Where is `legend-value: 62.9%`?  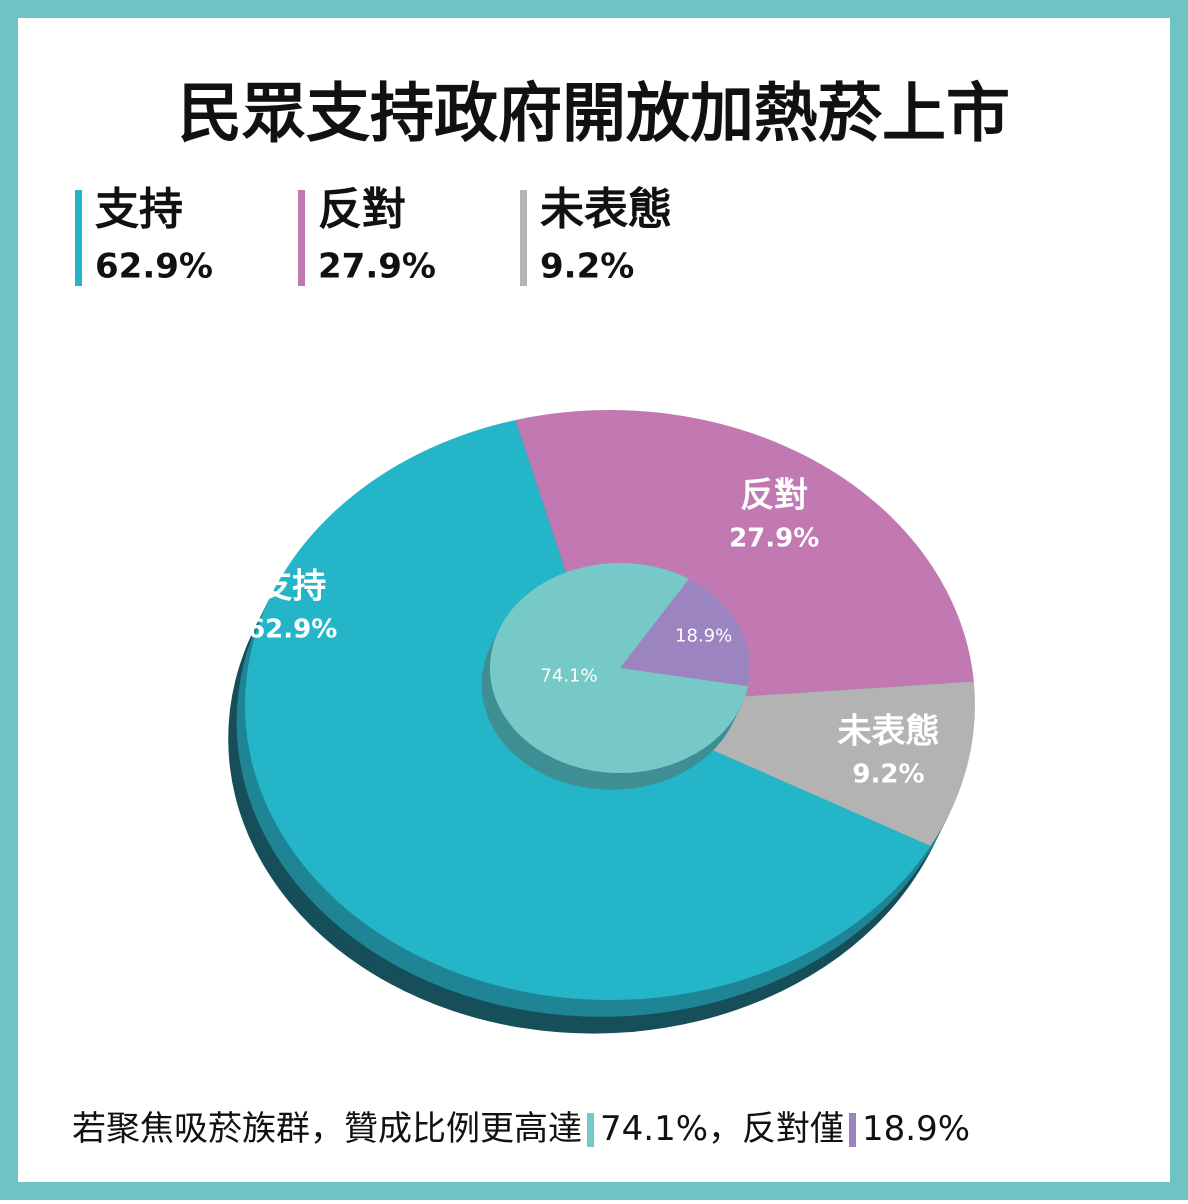 legend-value: 62.9% is located at coordinates (154, 267).